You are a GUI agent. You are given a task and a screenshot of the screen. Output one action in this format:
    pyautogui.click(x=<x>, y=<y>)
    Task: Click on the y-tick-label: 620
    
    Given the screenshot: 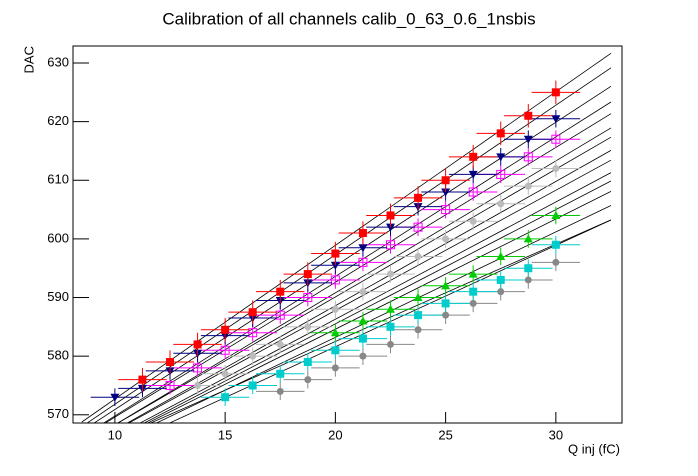 What is the action you would take?
    pyautogui.click(x=58, y=120)
    